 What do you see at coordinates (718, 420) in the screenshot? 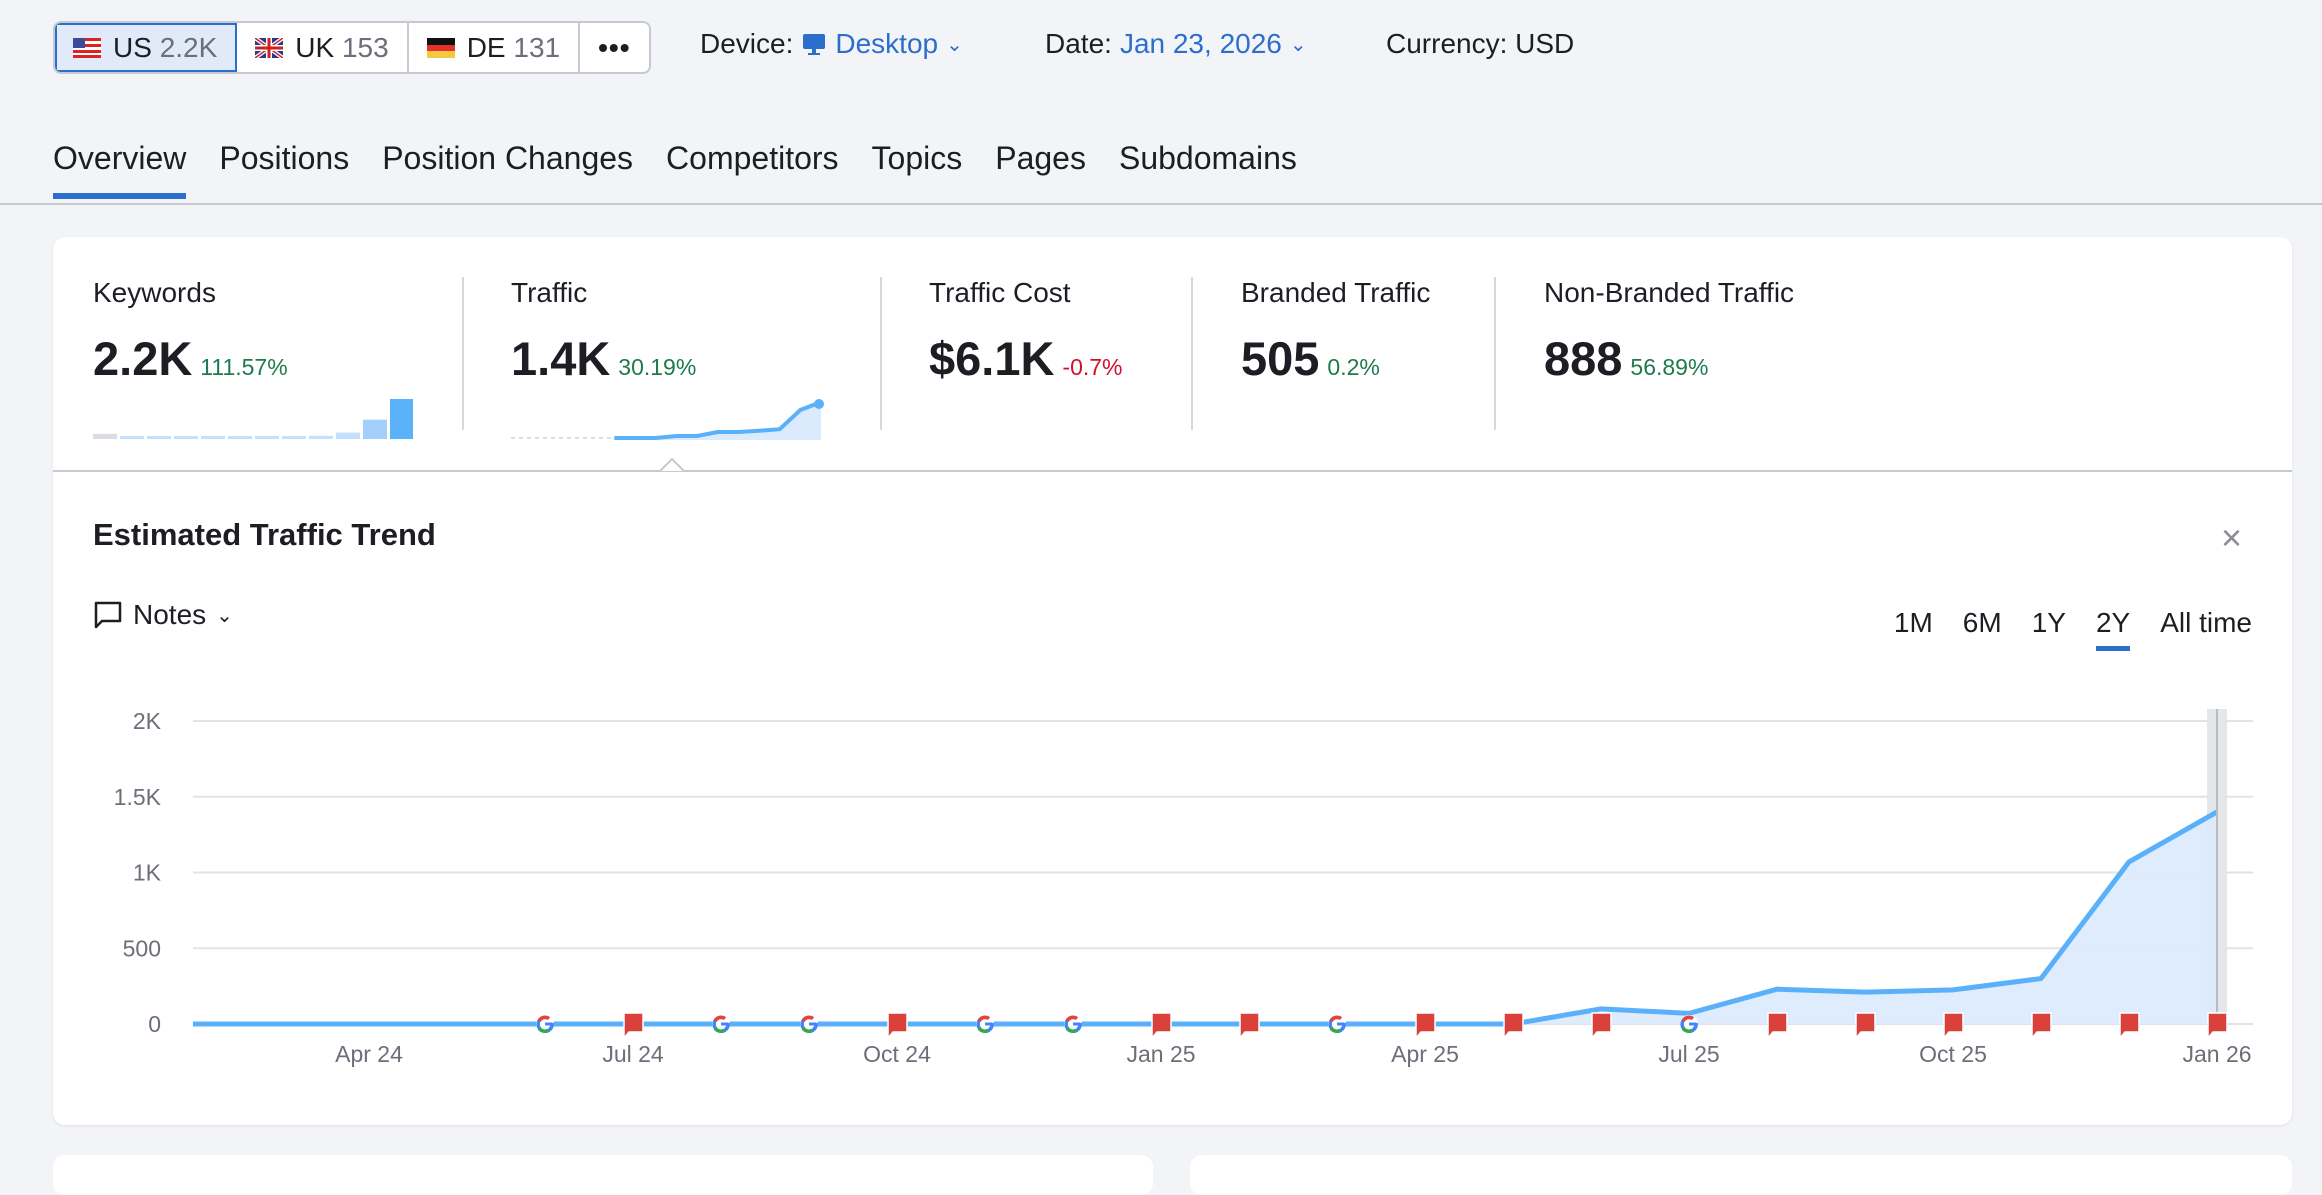
I see `sparkline-line` at bounding box center [718, 420].